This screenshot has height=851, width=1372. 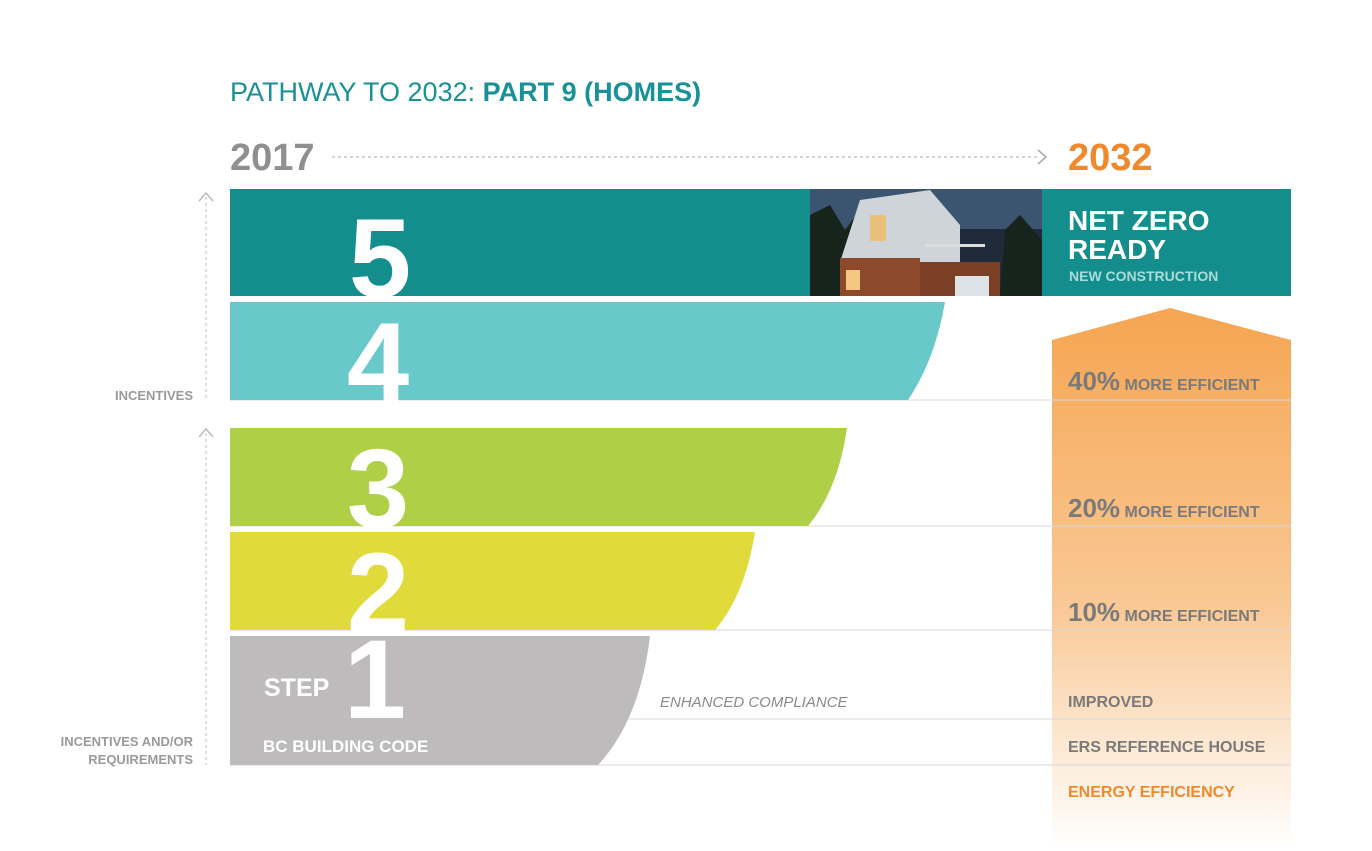 What do you see at coordinates (1171, 577) in the screenshot?
I see `efficiency-arrow` at bounding box center [1171, 577].